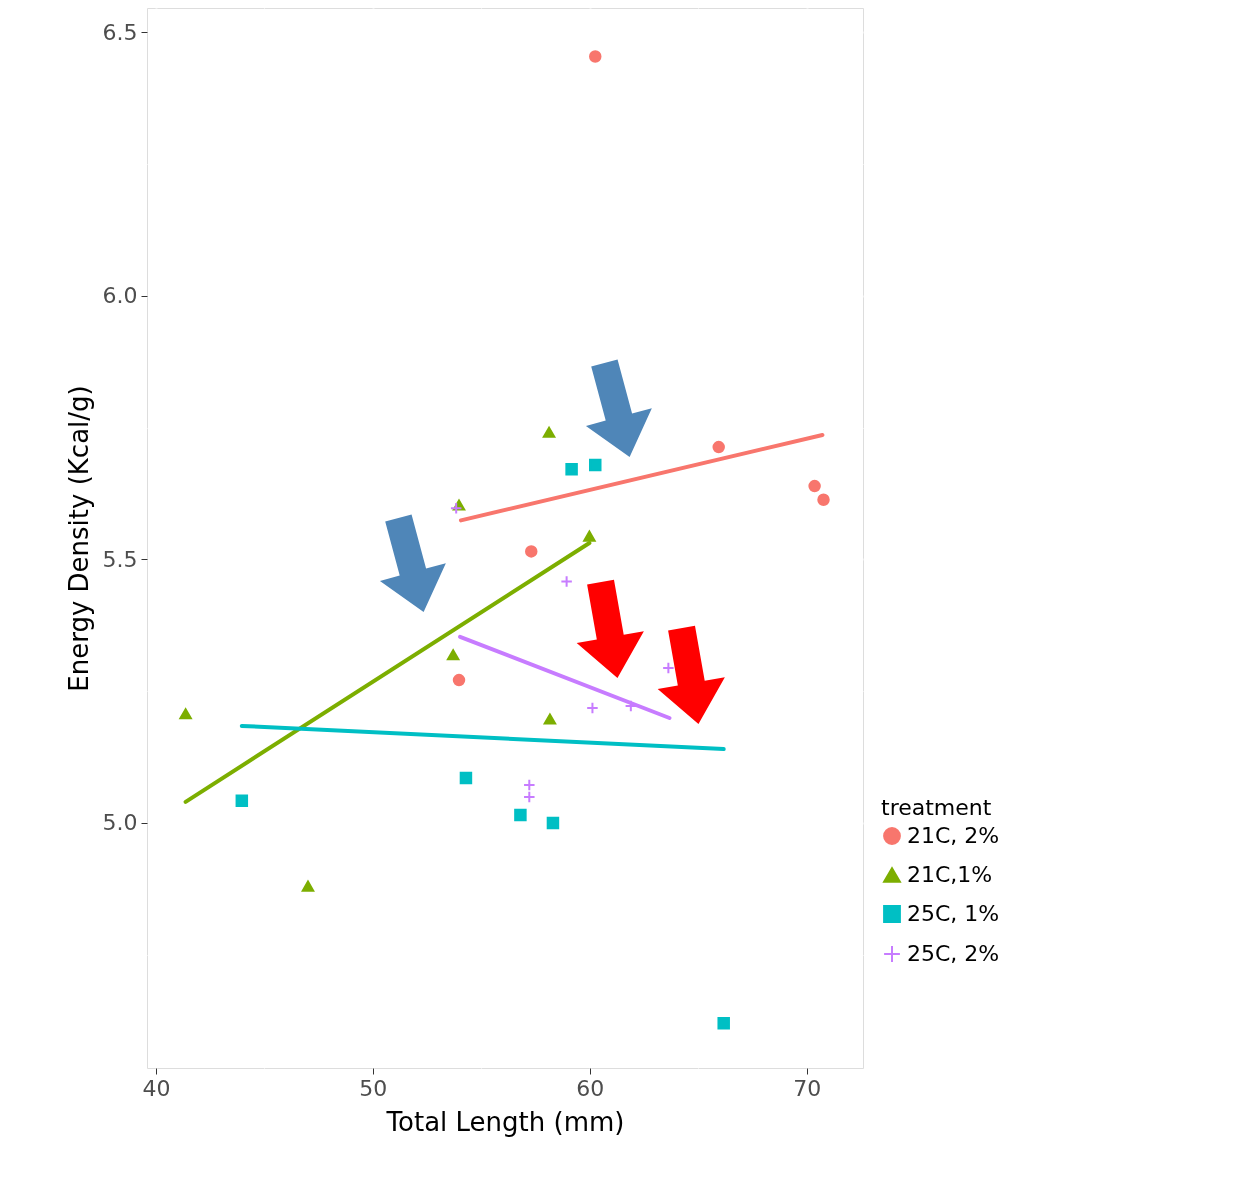 The width and height of the screenshot is (1238, 1199). I want to click on legend-label: 21C,1%, so click(950, 874).